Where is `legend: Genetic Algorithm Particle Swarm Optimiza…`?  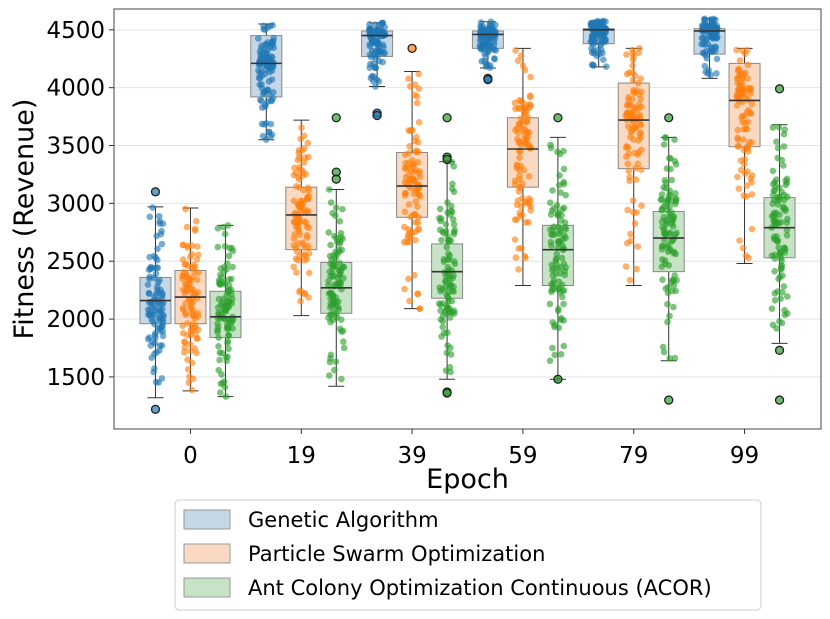 legend: Genetic Algorithm Particle Swarm Optimiza… is located at coordinates (468, 555).